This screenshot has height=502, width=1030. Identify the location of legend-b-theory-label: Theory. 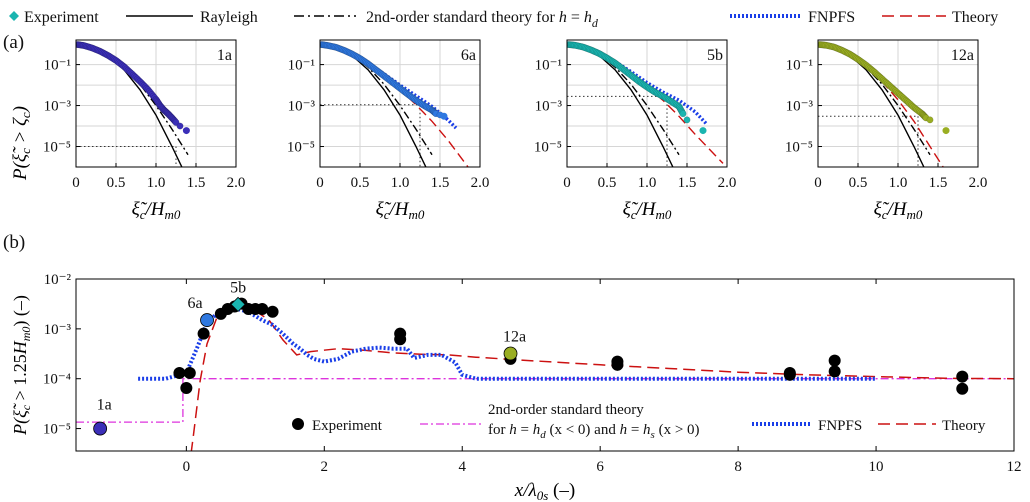
(964, 426).